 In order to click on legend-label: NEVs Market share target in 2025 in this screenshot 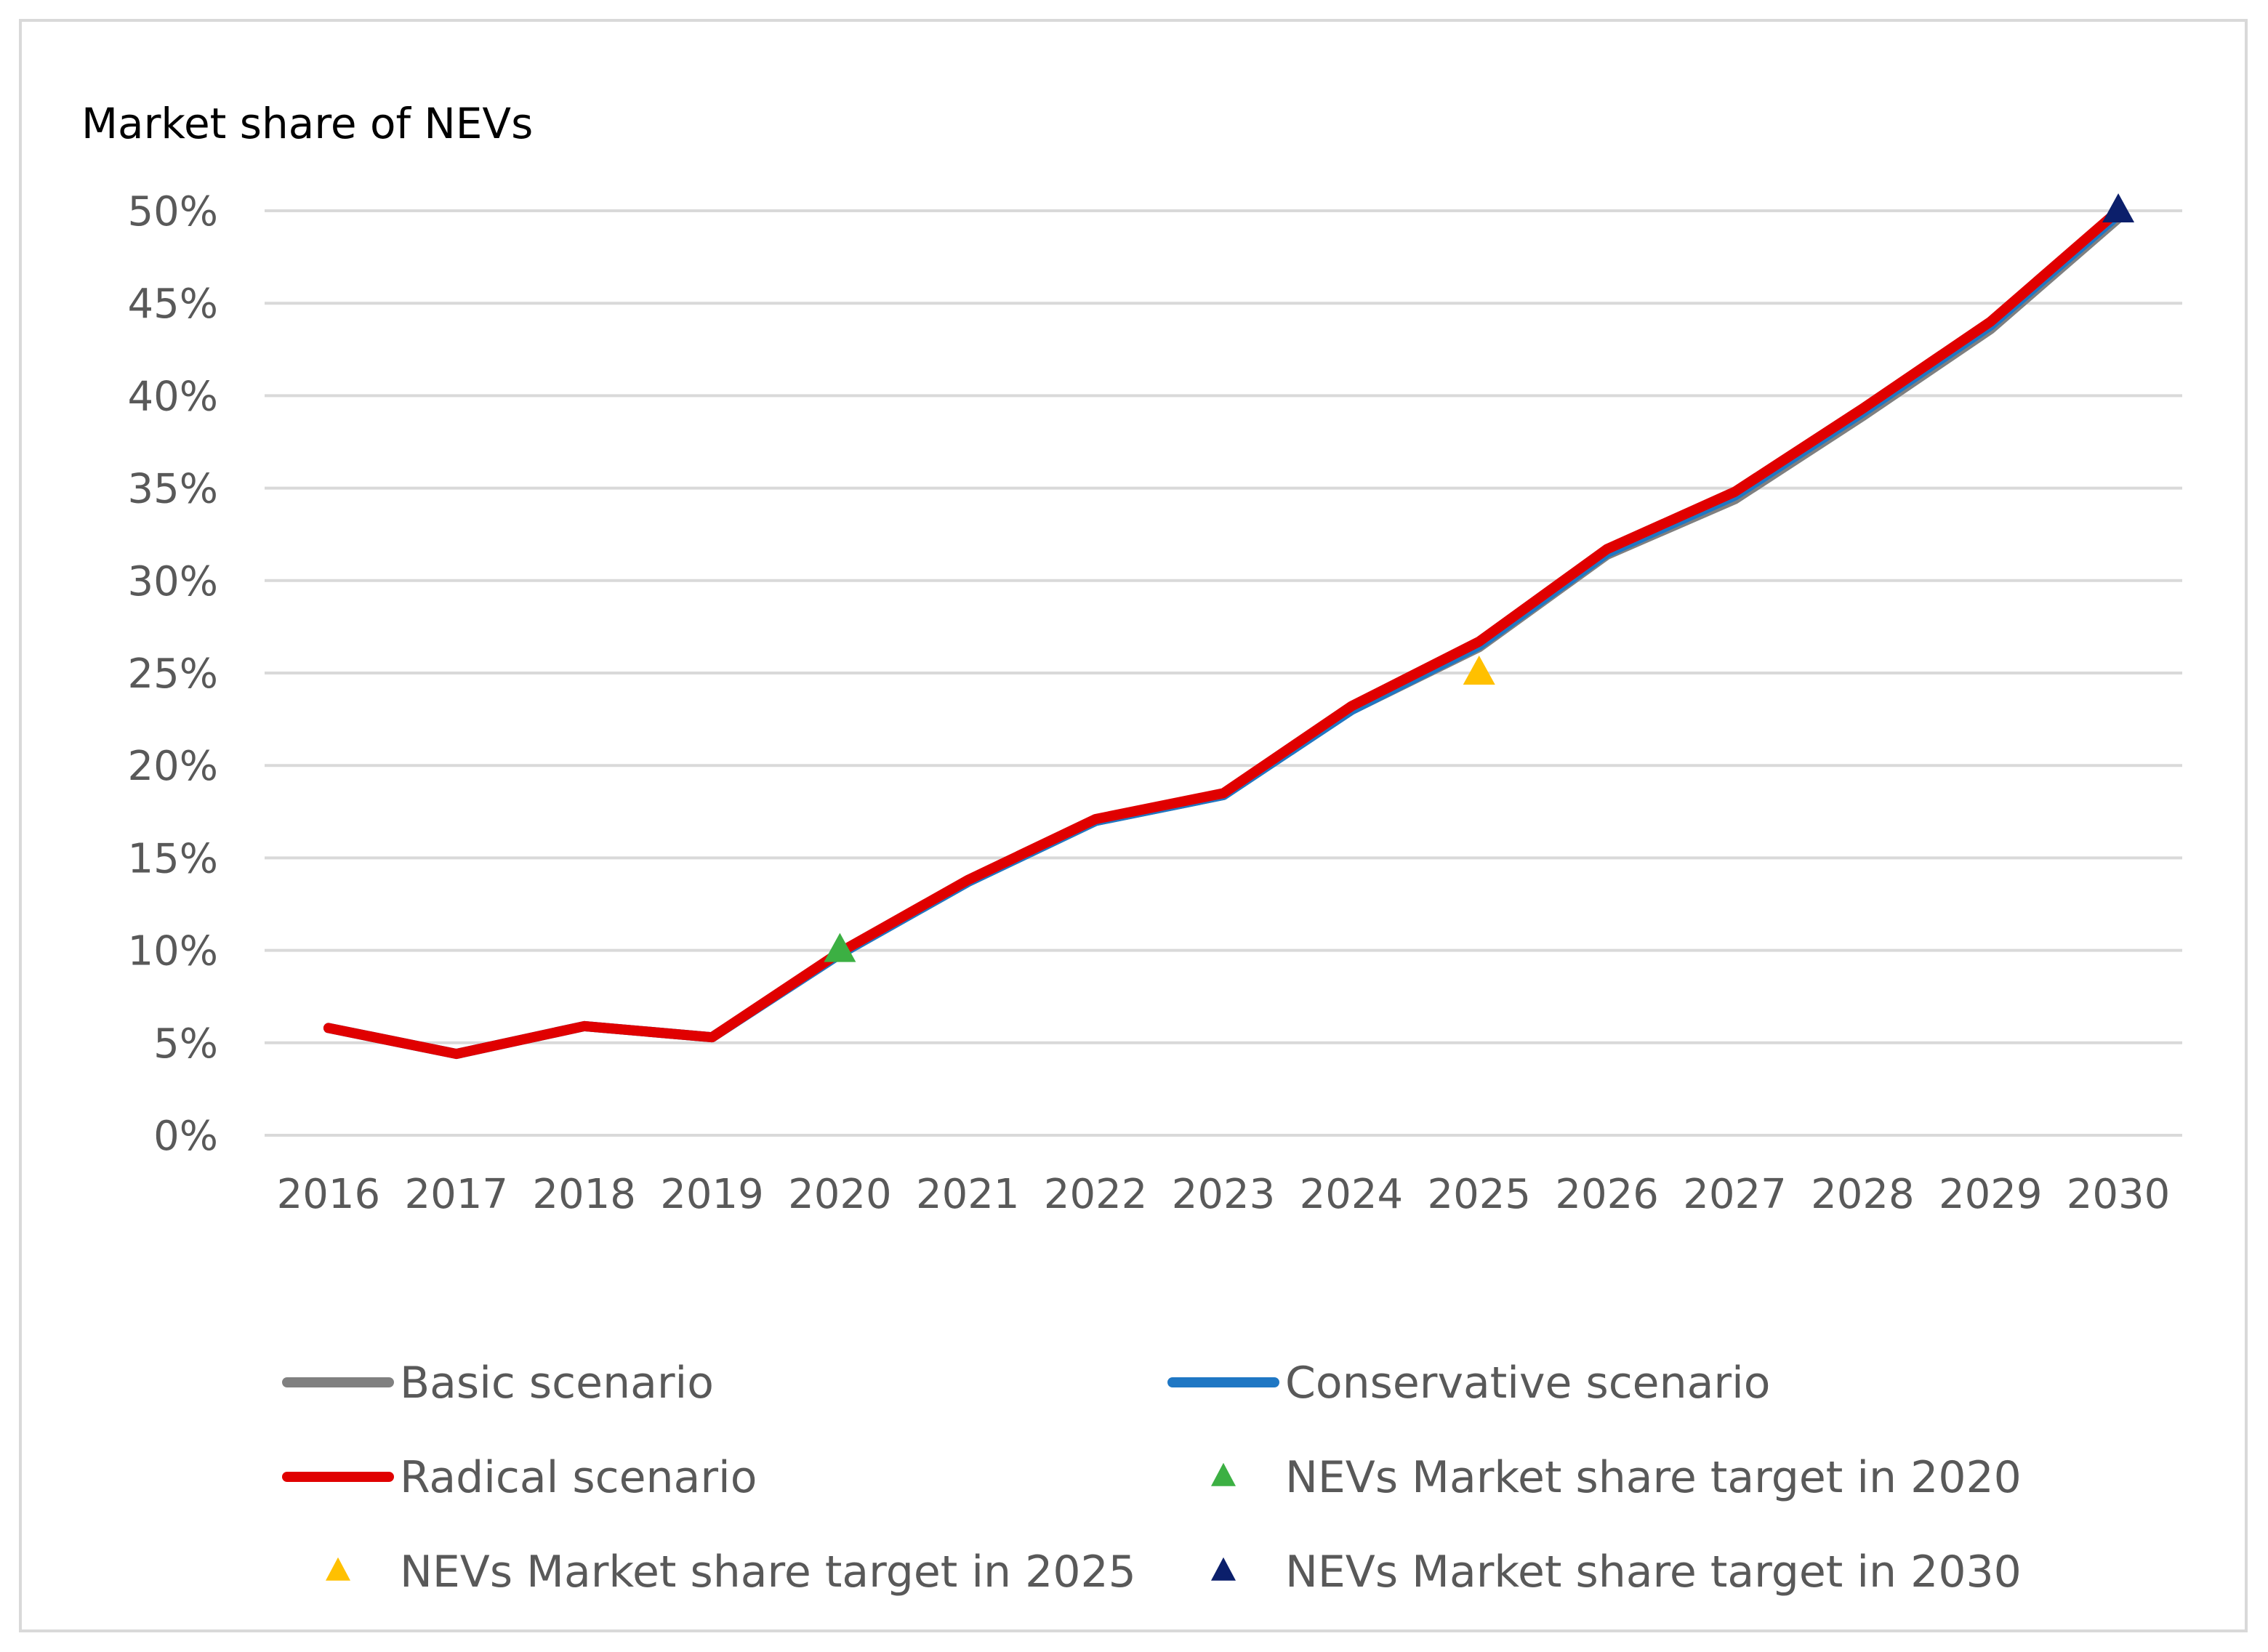, I will do `click(768, 1572)`.